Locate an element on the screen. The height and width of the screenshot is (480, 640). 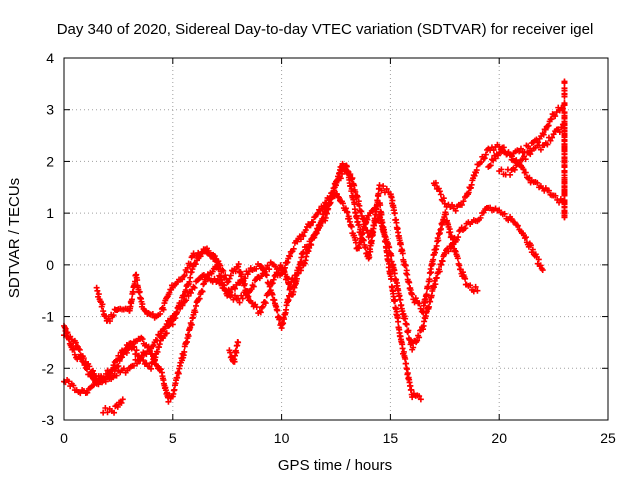
x-axis-label: GPS time / hours is located at coordinates (335, 465).